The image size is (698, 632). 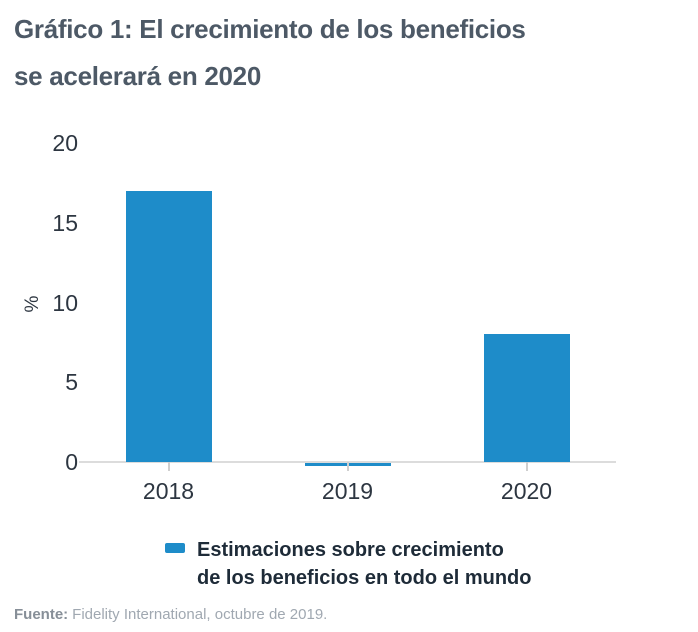 What do you see at coordinates (71, 382) in the screenshot?
I see `y-tick-5: 5` at bounding box center [71, 382].